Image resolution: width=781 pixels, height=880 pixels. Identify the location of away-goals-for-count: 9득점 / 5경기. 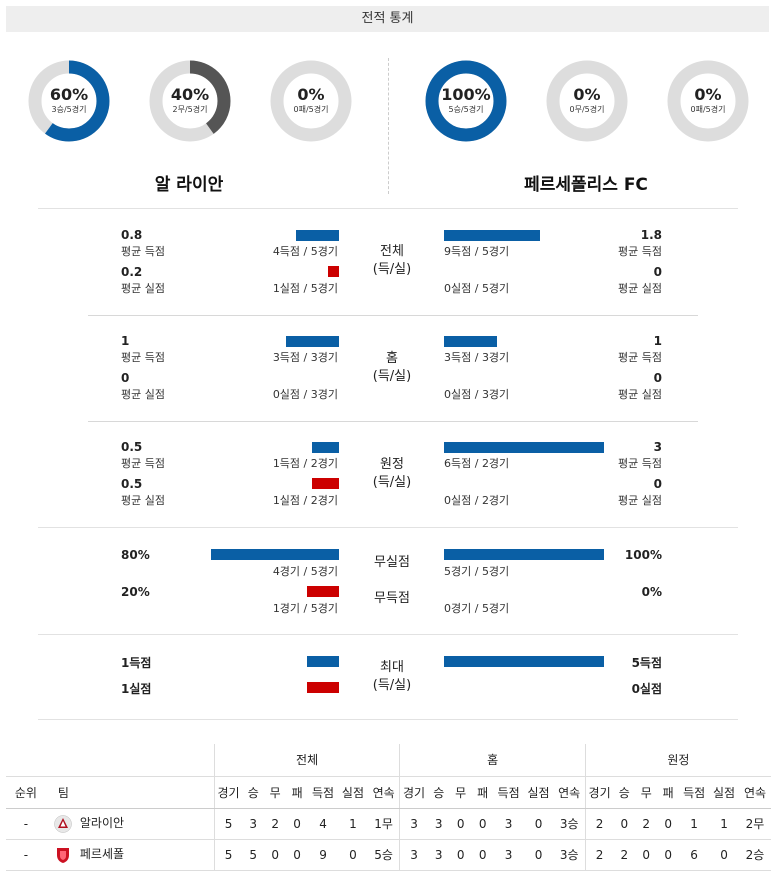
(477, 251).